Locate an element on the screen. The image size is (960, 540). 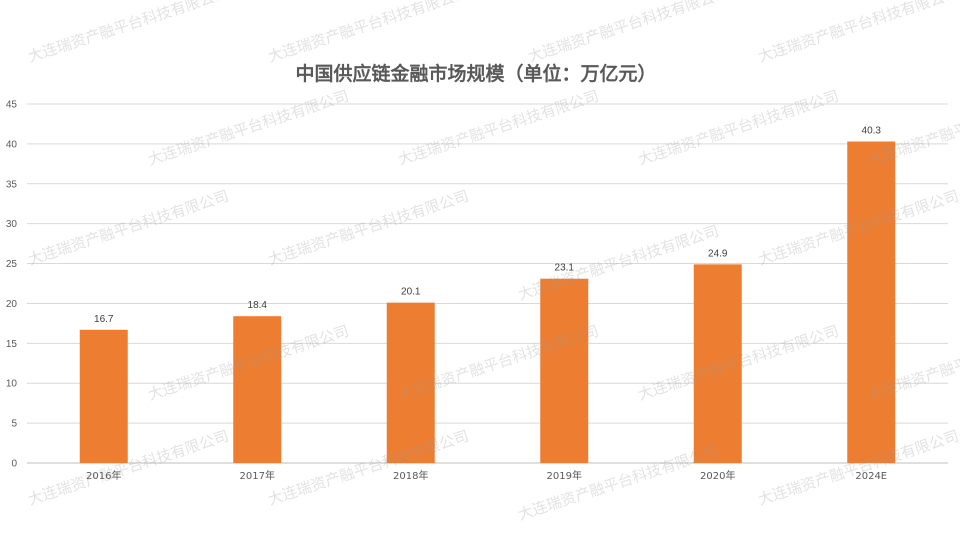
y-tick-label: 25 is located at coordinates (12, 264).